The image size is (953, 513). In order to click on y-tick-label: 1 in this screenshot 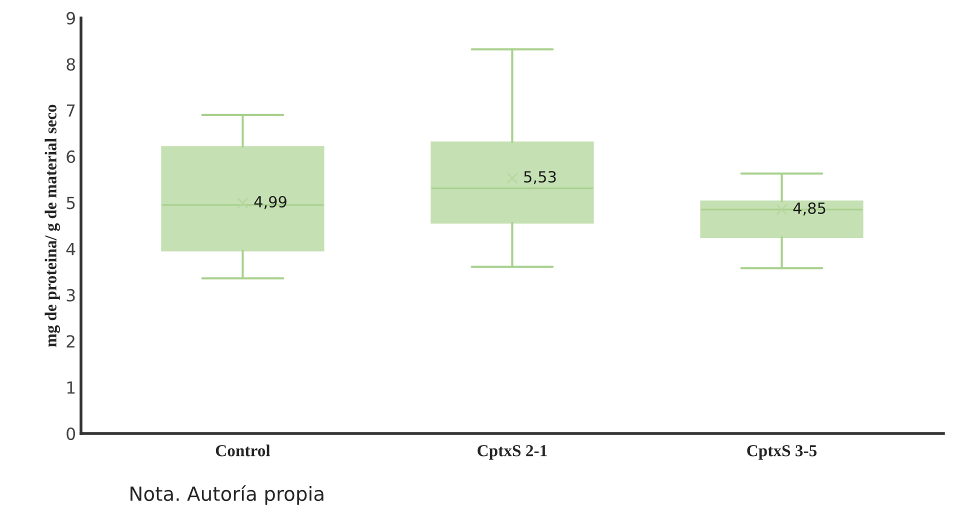, I will do `click(71, 387)`.